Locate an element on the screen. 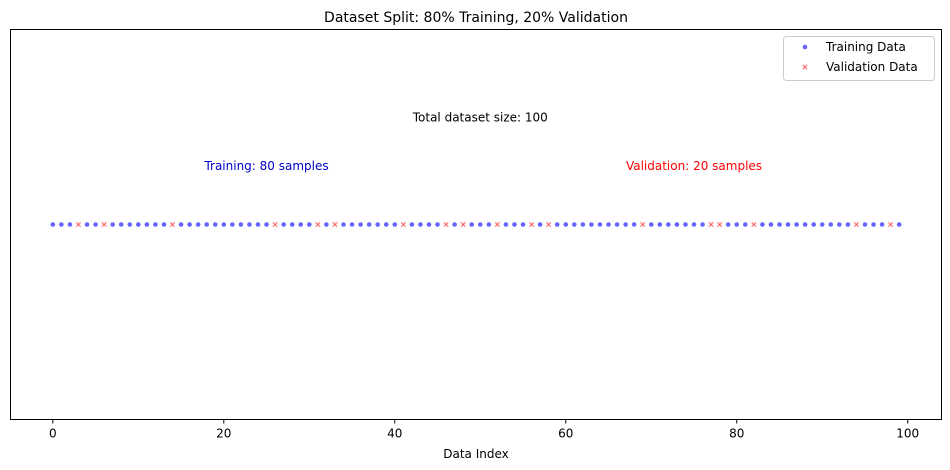 This screenshot has height=470, width=950. legend-marker-training is located at coordinates (805, 47).